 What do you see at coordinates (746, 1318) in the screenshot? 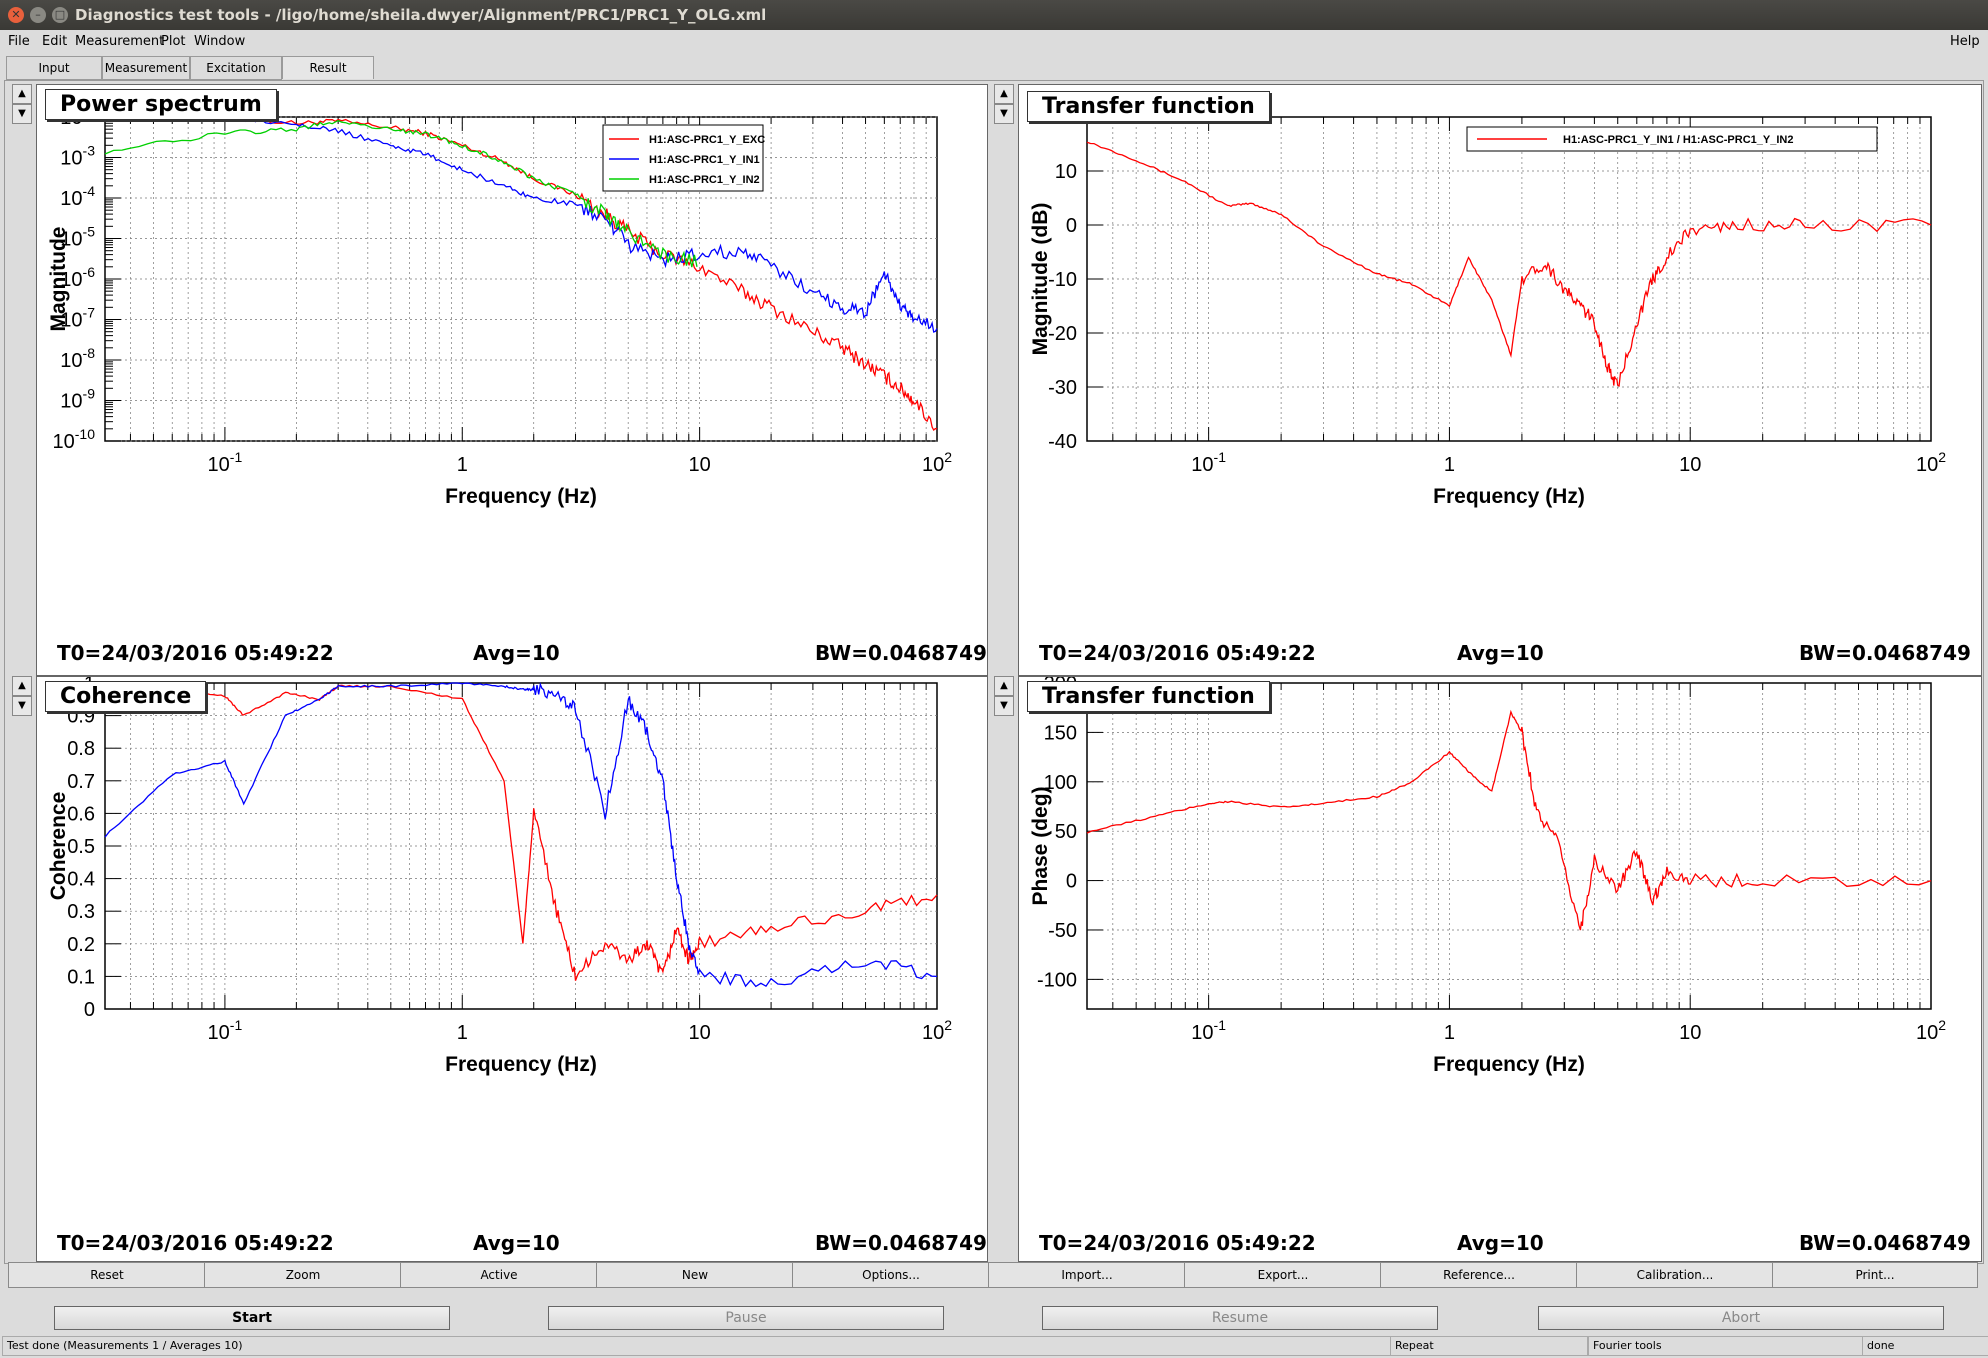
I see `pause-button: Pause` at bounding box center [746, 1318].